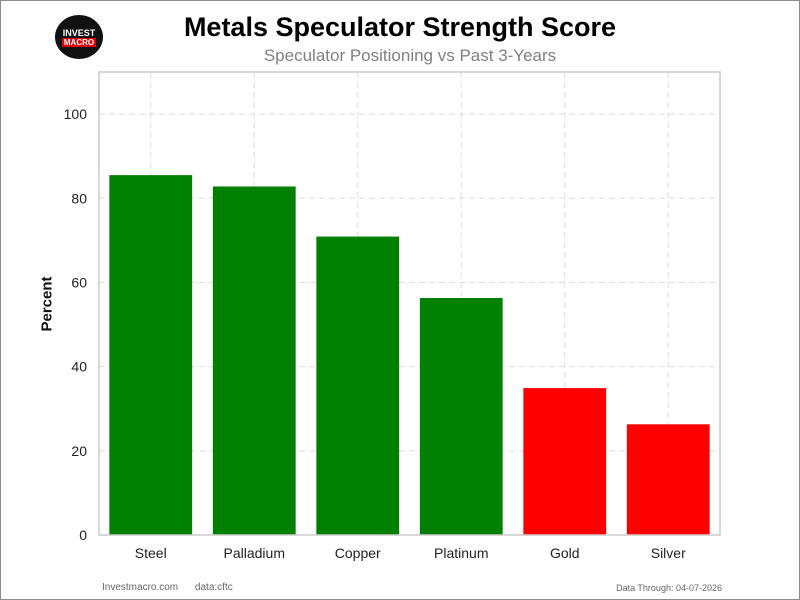 This screenshot has width=800, height=600. I want to click on x-tick-label: Copper, so click(358, 553).